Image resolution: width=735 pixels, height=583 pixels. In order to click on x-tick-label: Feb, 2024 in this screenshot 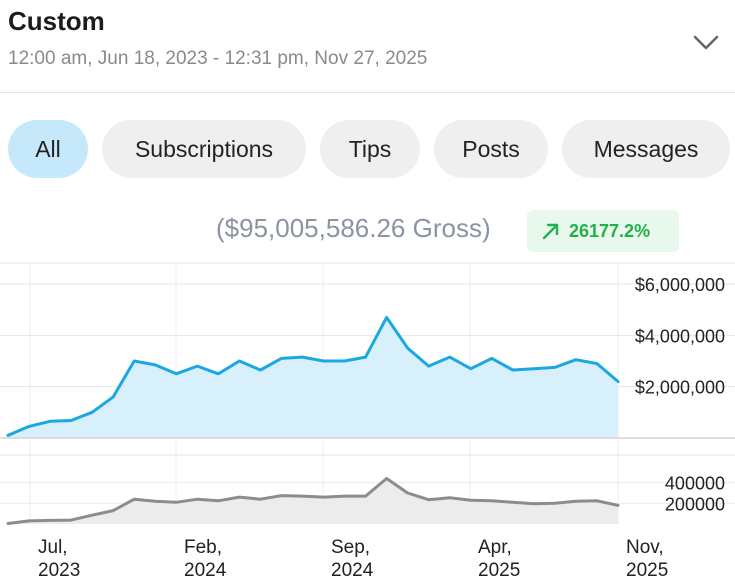, I will do `click(205, 559)`.